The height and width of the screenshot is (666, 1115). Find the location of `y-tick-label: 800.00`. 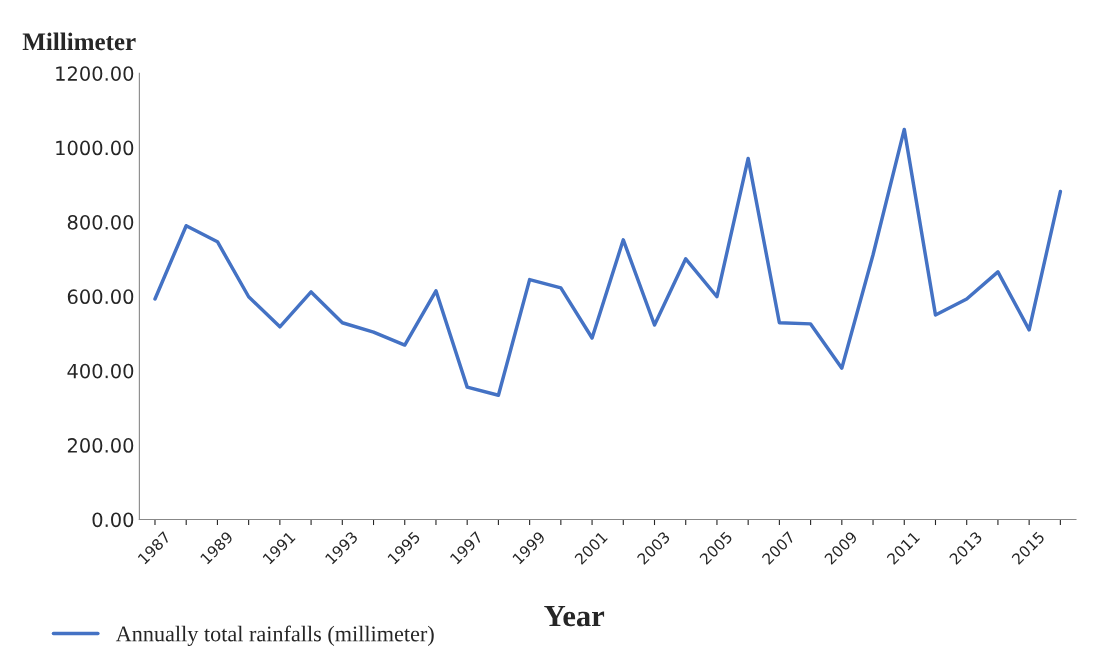

y-tick-label: 800.00 is located at coordinates (100, 222).